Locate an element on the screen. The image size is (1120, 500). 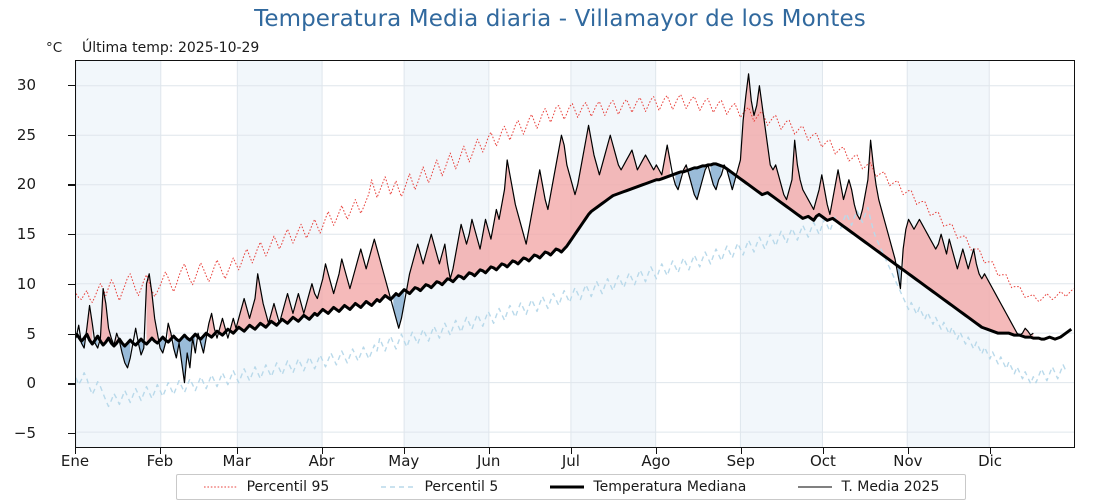
legend-swatch-dotted is located at coordinates (220, 487).